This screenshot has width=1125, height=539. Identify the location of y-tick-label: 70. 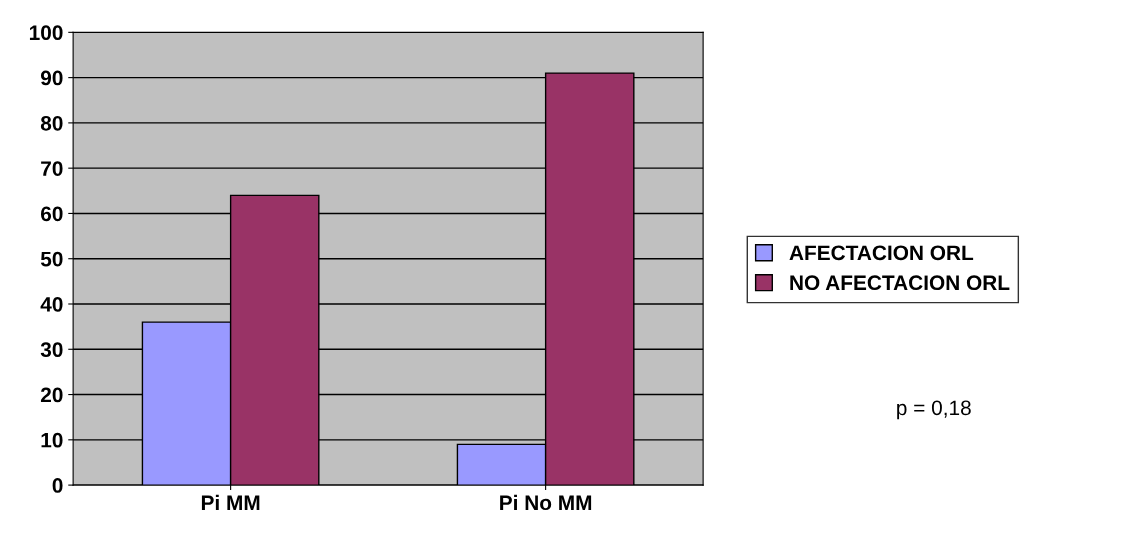
(52, 168).